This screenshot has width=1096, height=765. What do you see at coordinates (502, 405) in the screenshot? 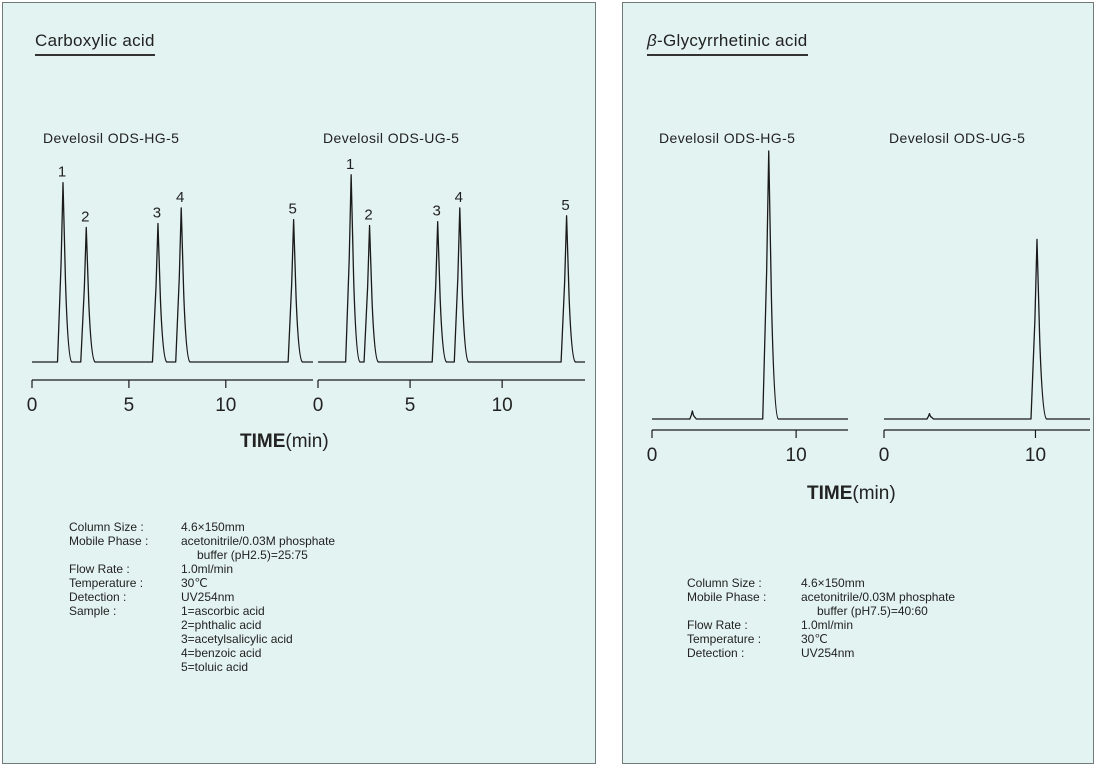
I see `tick-label-carboxylic-ug-10: 10` at bounding box center [502, 405].